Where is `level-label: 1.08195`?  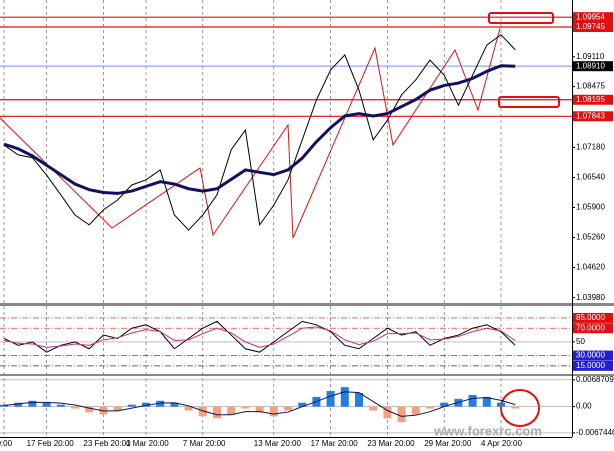
level-label: 1.08195 is located at coordinates (590, 99).